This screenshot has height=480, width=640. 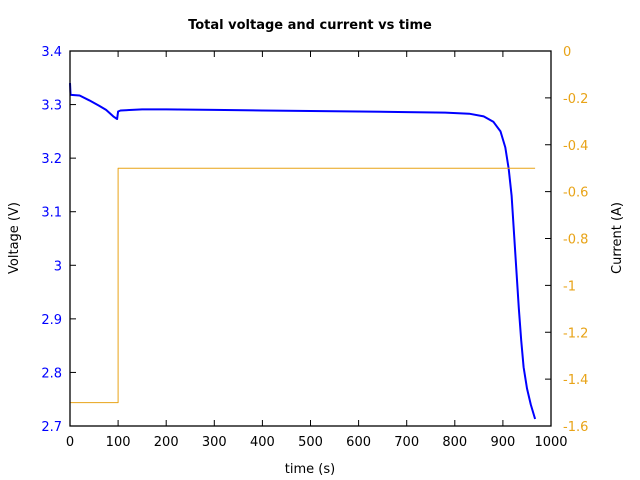 What do you see at coordinates (567, 52) in the screenshot?
I see `y2-tick-label: 0` at bounding box center [567, 52].